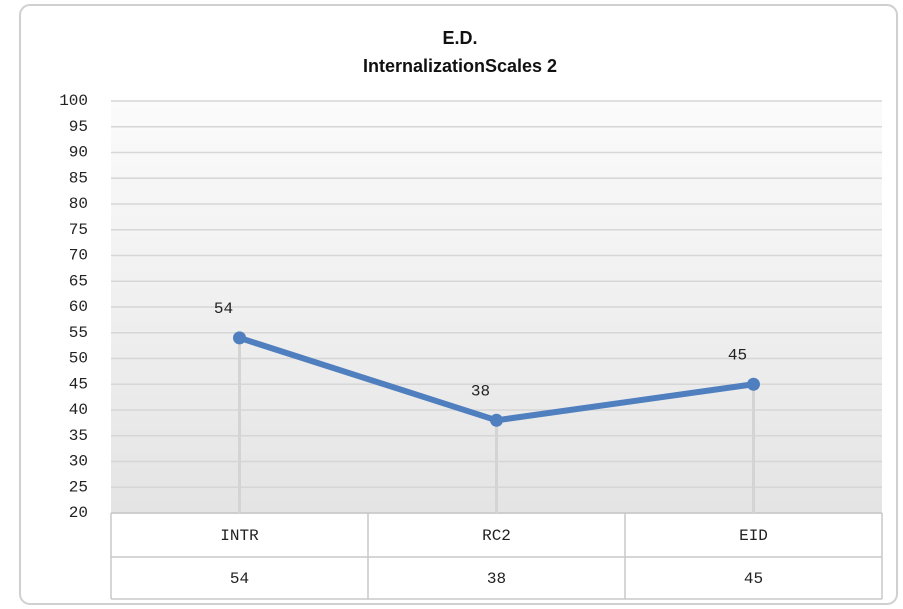 This screenshot has width=903, height=609. What do you see at coordinates (460, 66) in the screenshot?
I see `chart-subtitle: InternalizationScales 2` at bounding box center [460, 66].